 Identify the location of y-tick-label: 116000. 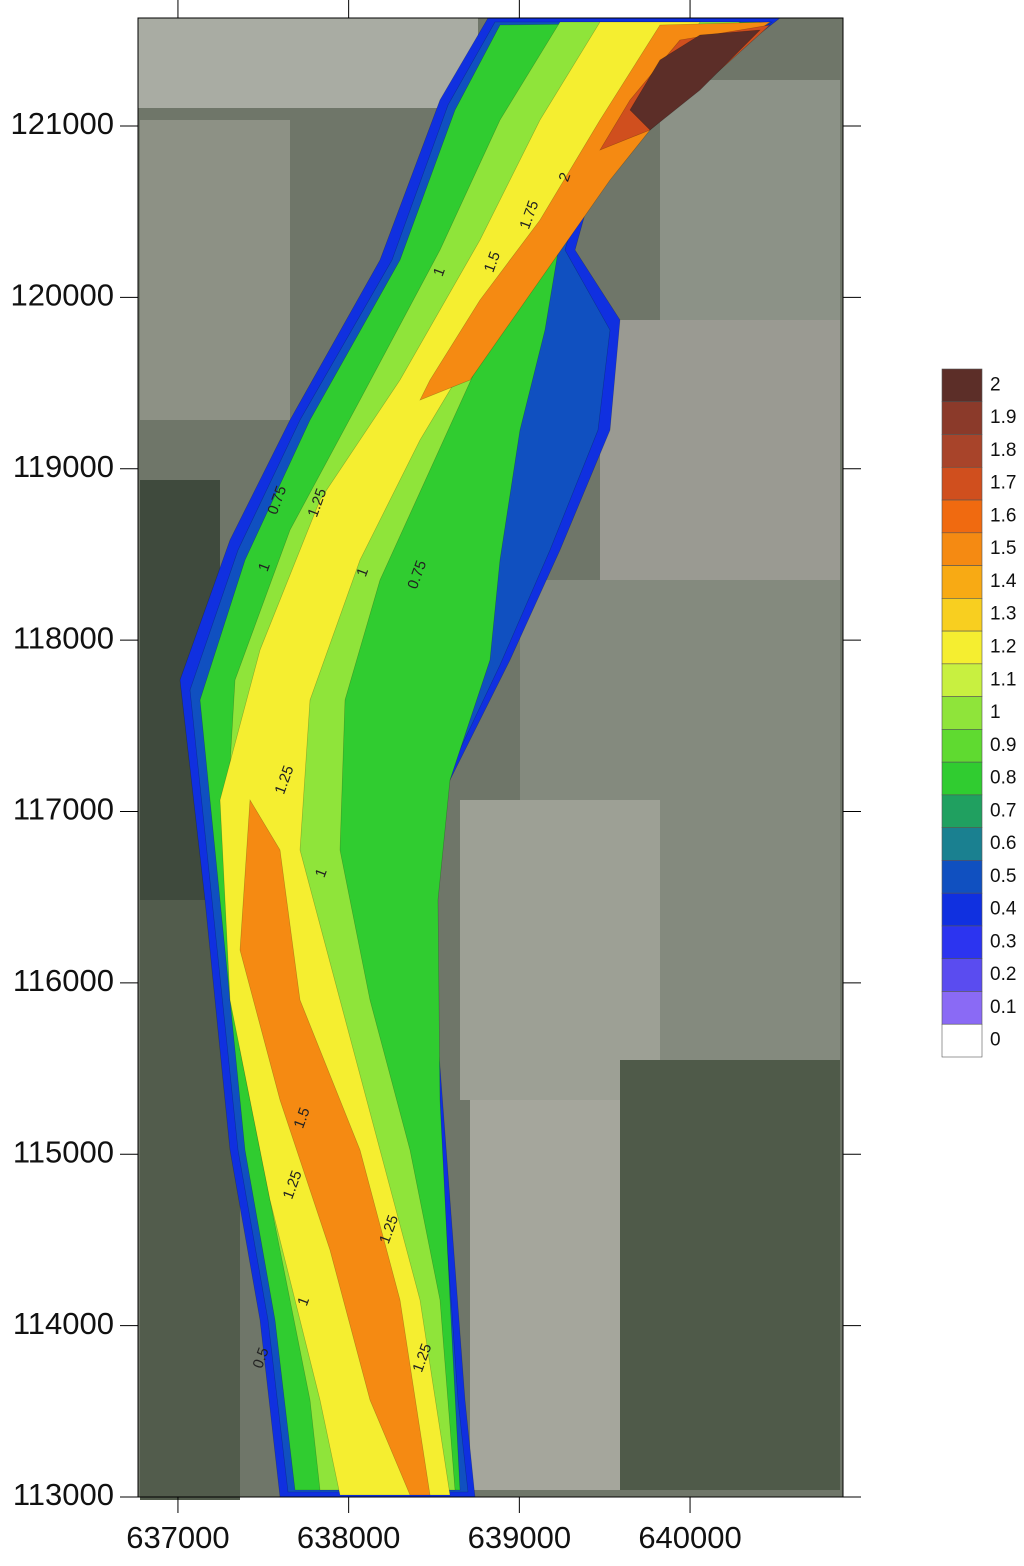
(63, 980).